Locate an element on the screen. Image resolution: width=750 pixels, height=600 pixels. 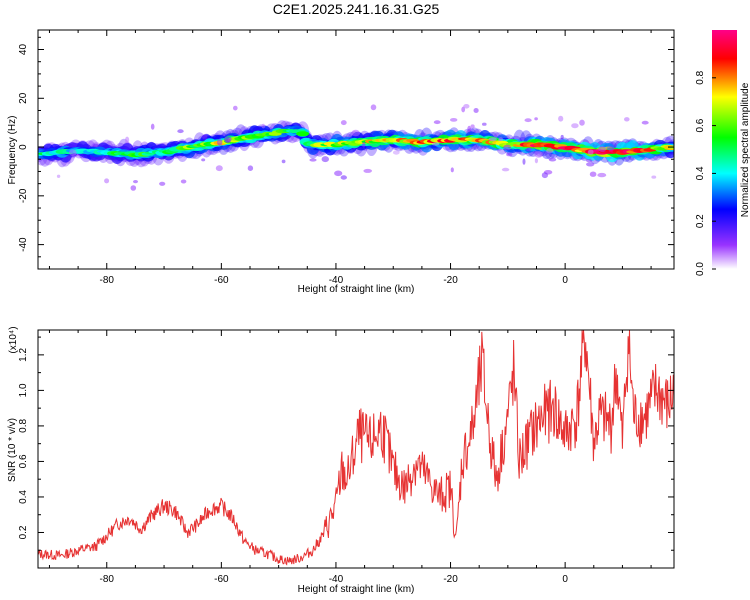
colorbar-tick-label: 0.0 is located at coordinates (700, 269).